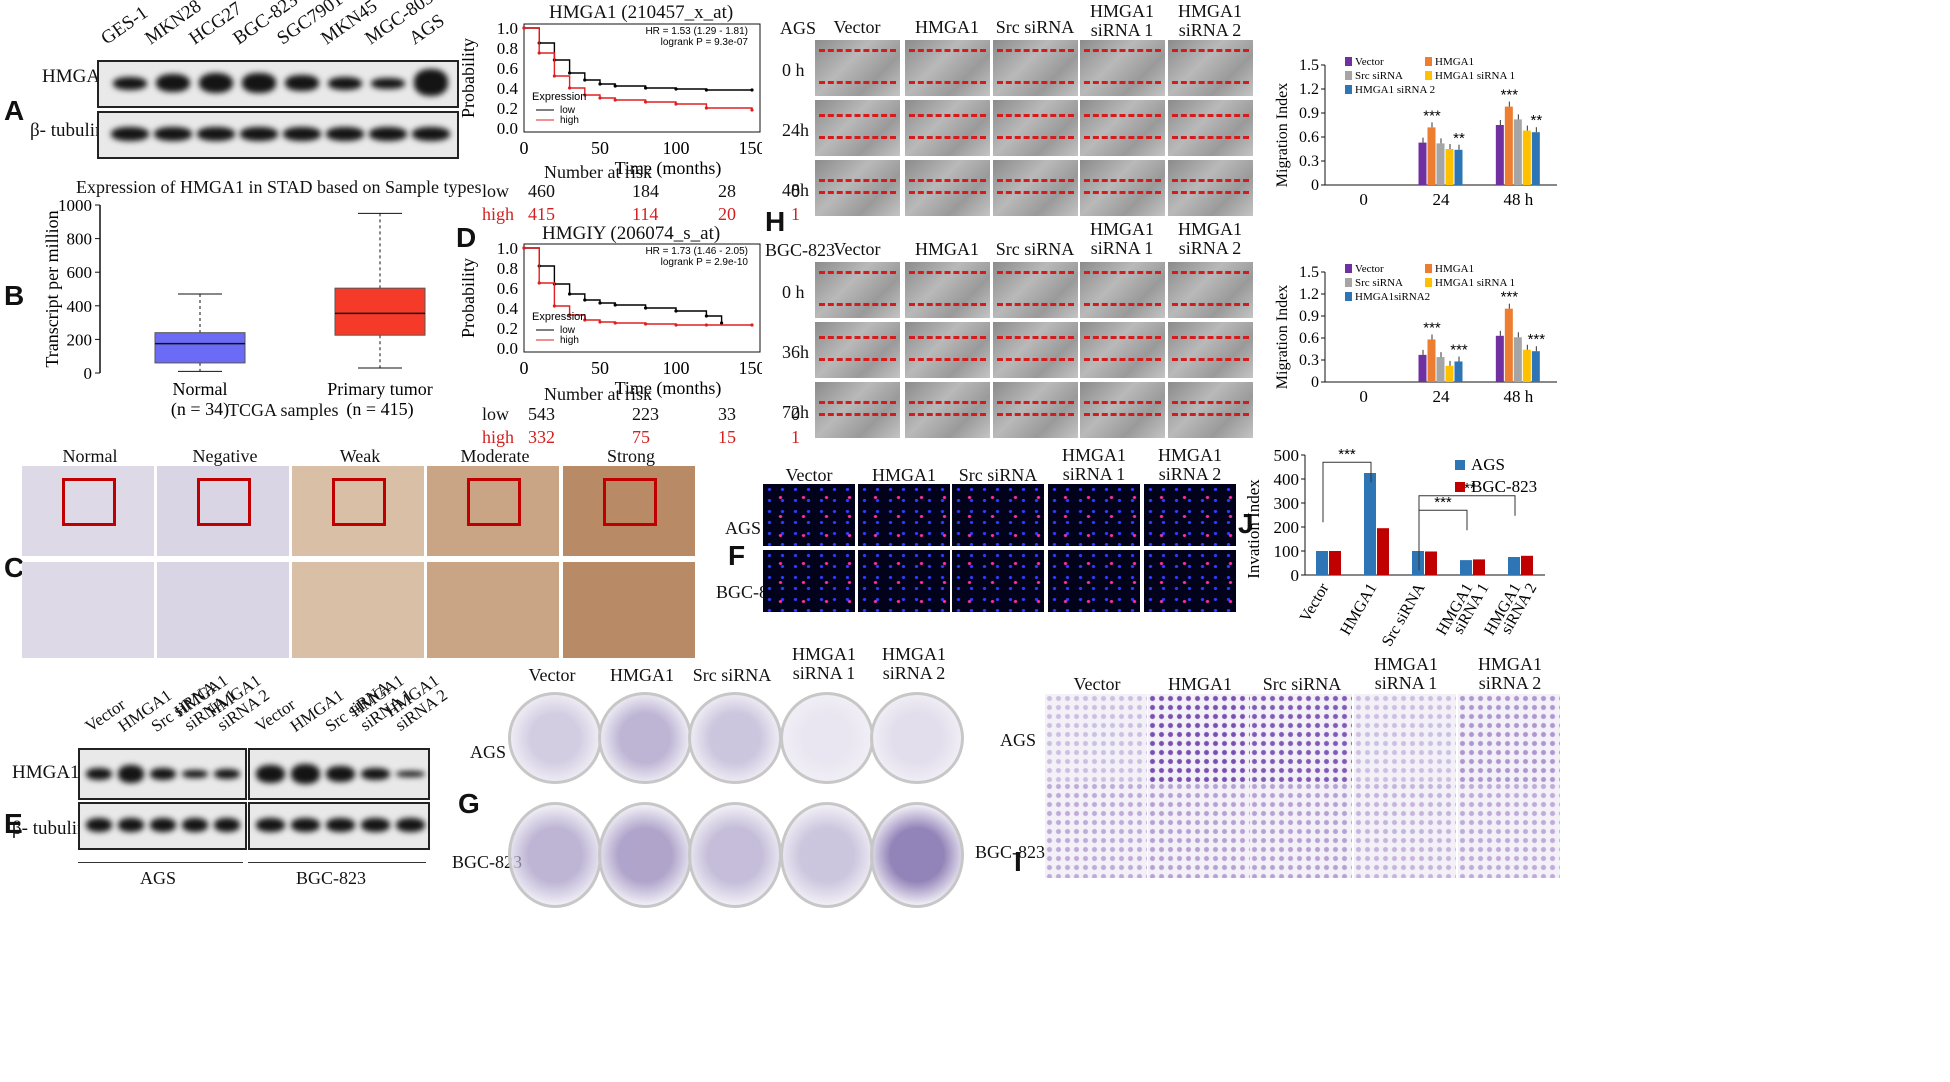 The height and width of the screenshot is (1082, 1950). I want to click on km2-ylabel: Probability, so click(470, 298).